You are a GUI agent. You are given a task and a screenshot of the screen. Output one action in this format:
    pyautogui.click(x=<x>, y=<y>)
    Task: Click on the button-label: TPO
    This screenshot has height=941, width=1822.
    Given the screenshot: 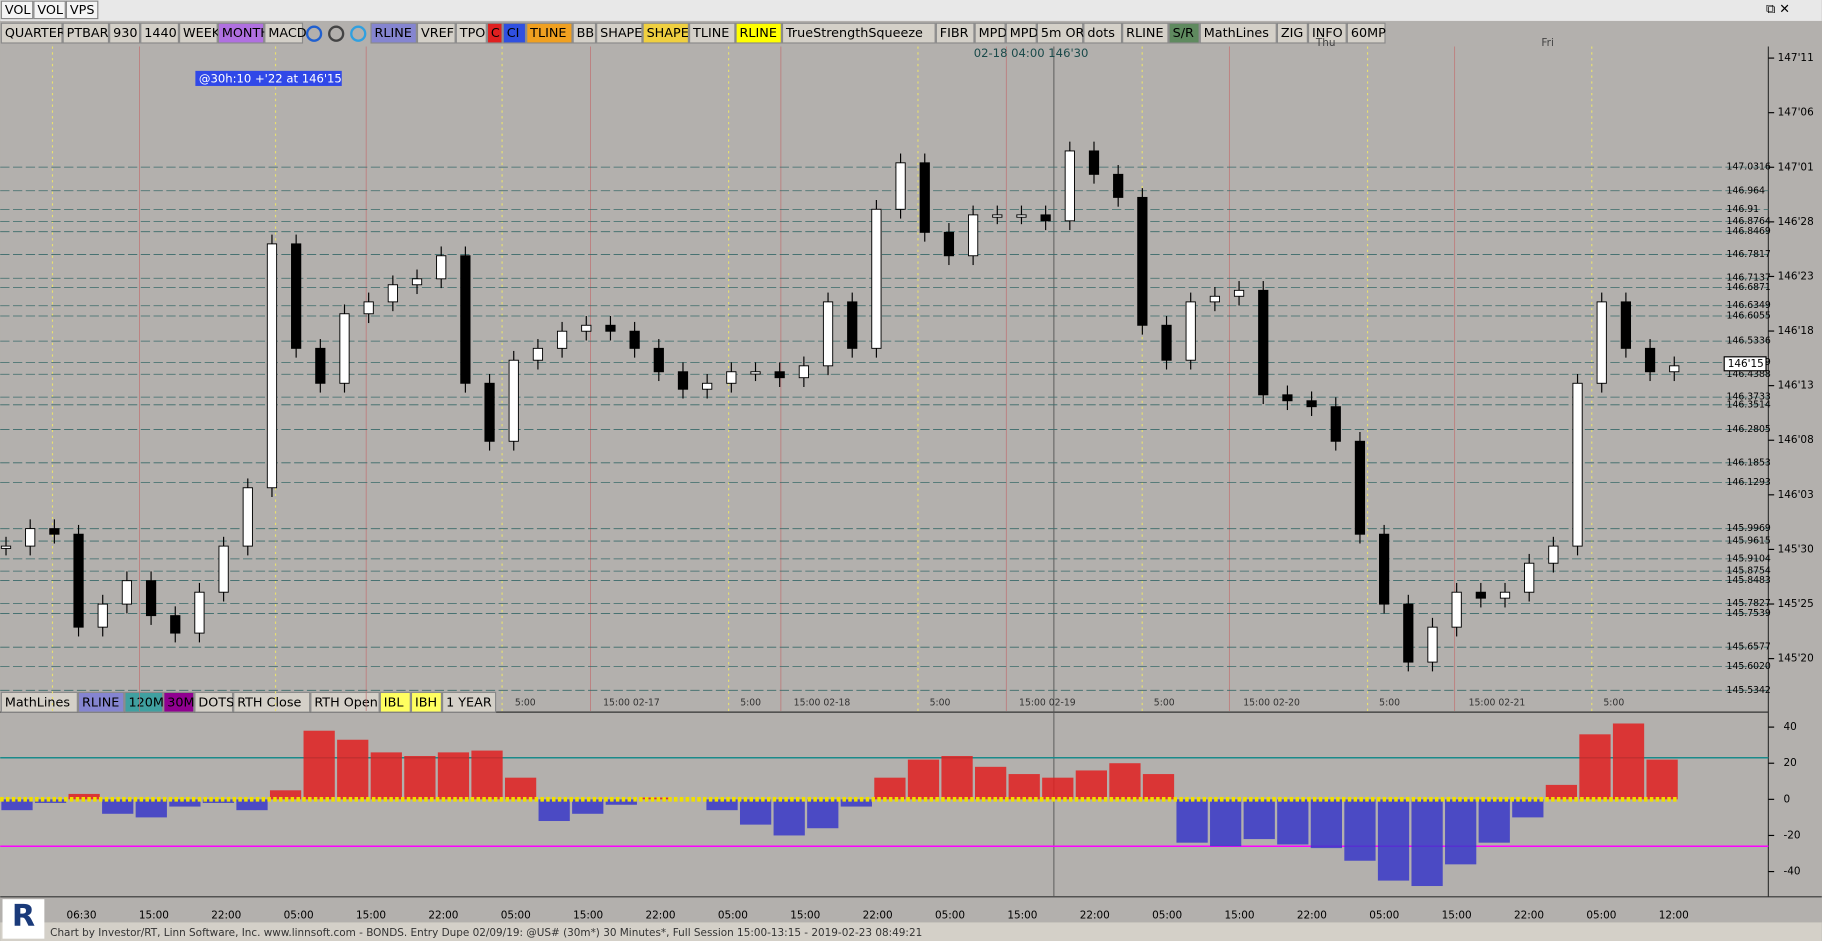 What is the action you would take?
    pyautogui.click(x=472, y=33)
    